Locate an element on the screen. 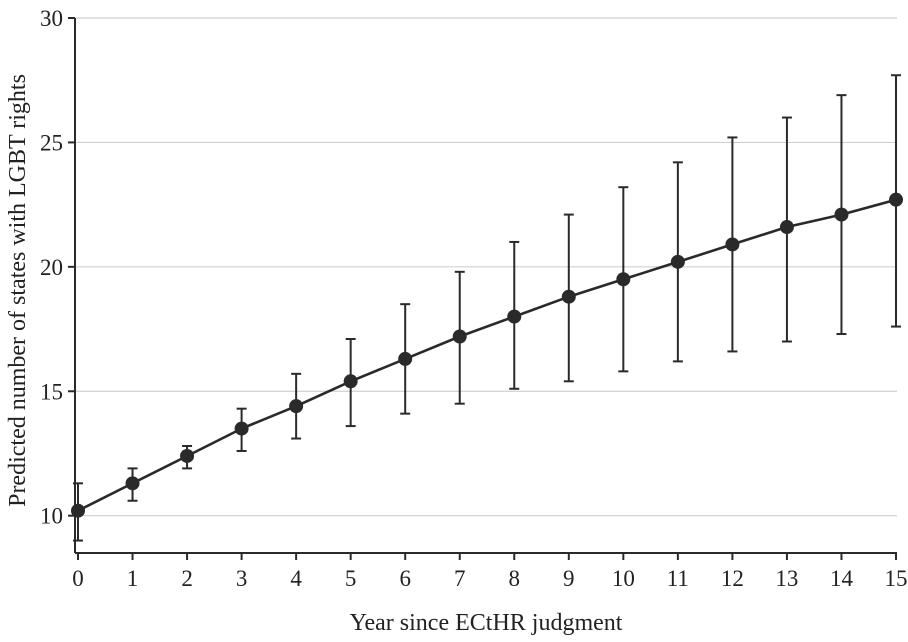 Image resolution: width=908 pixels, height=642 pixels. x-tick-label: 7 is located at coordinates (460, 578).